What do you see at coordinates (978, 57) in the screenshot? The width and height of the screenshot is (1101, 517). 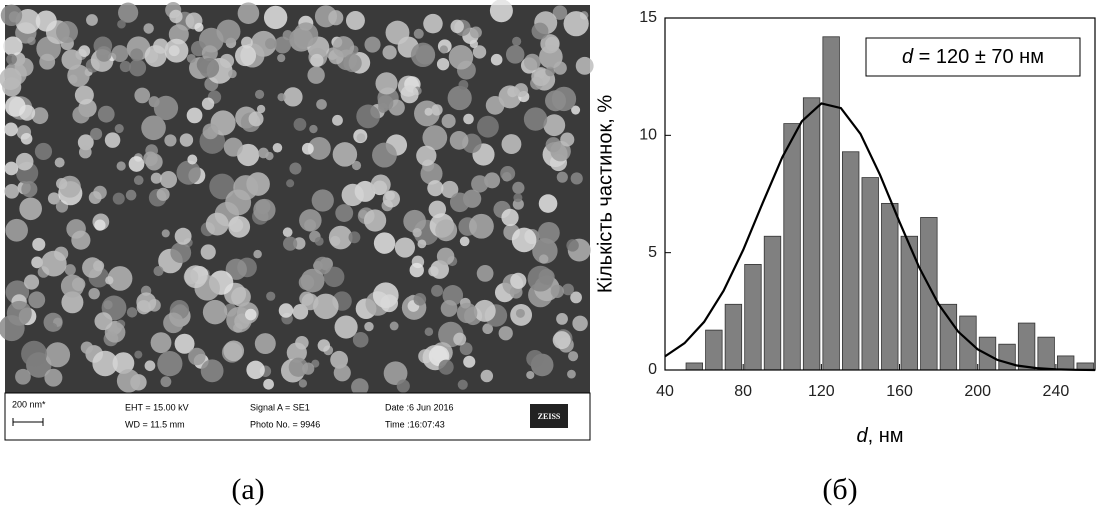 I see `annotation-text: = 120 ± 70 нм` at bounding box center [978, 57].